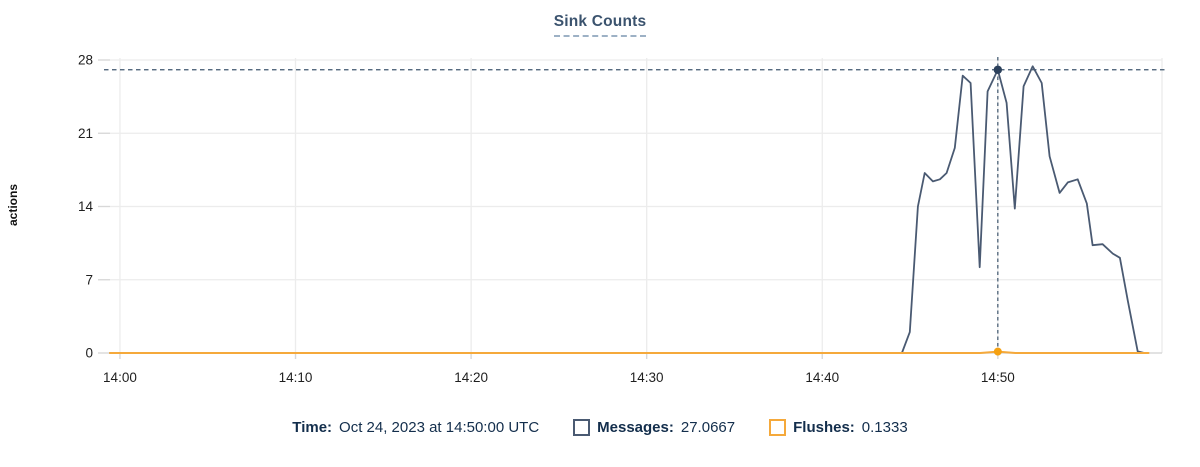 The width and height of the screenshot is (1200, 467). What do you see at coordinates (635, 427) in the screenshot?
I see `messages-label: Messages:` at bounding box center [635, 427].